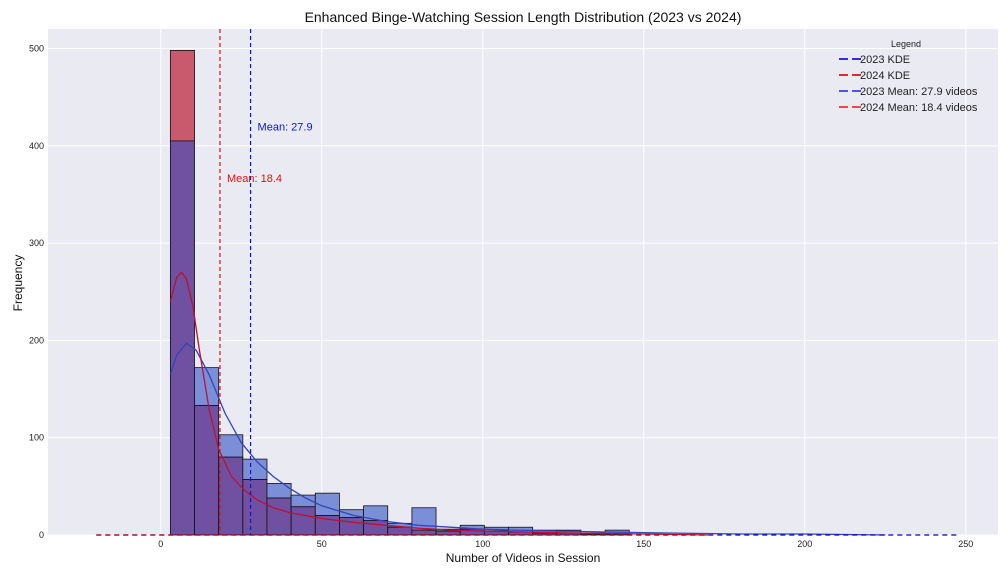 The width and height of the screenshot is (1008, 581). What do you see at coordinates (160, 544) in the screenshot?
I see `x-tick-label: 0` at bounding box center [160, 544].